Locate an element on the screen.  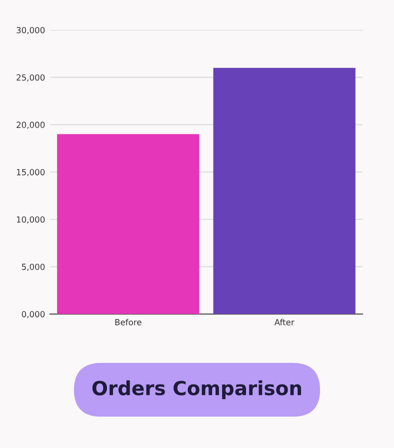
x-tick-label: Before is located at coordinates (128, 322).